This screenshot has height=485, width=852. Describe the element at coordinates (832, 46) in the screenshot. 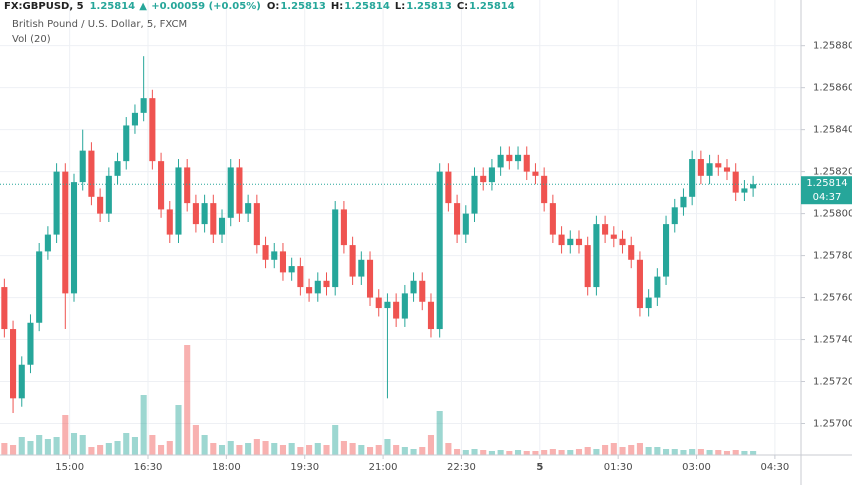

I see `y-tick-label: 1.25880` at that location.